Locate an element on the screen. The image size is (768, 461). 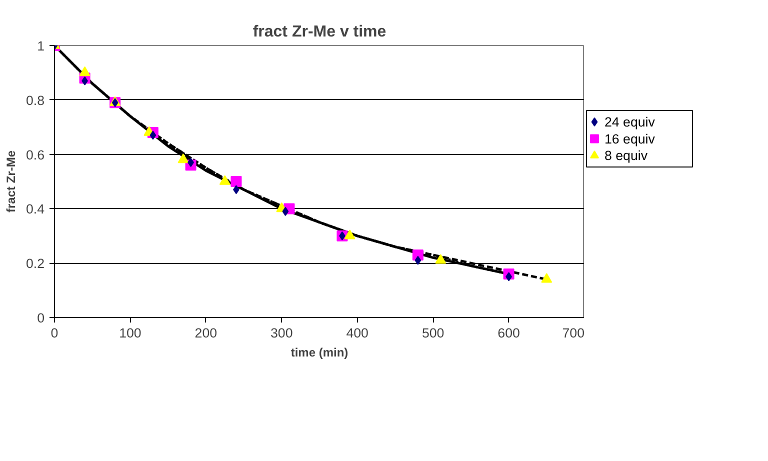
x-axis-title: time (min) is located at coordinates (319, 353).